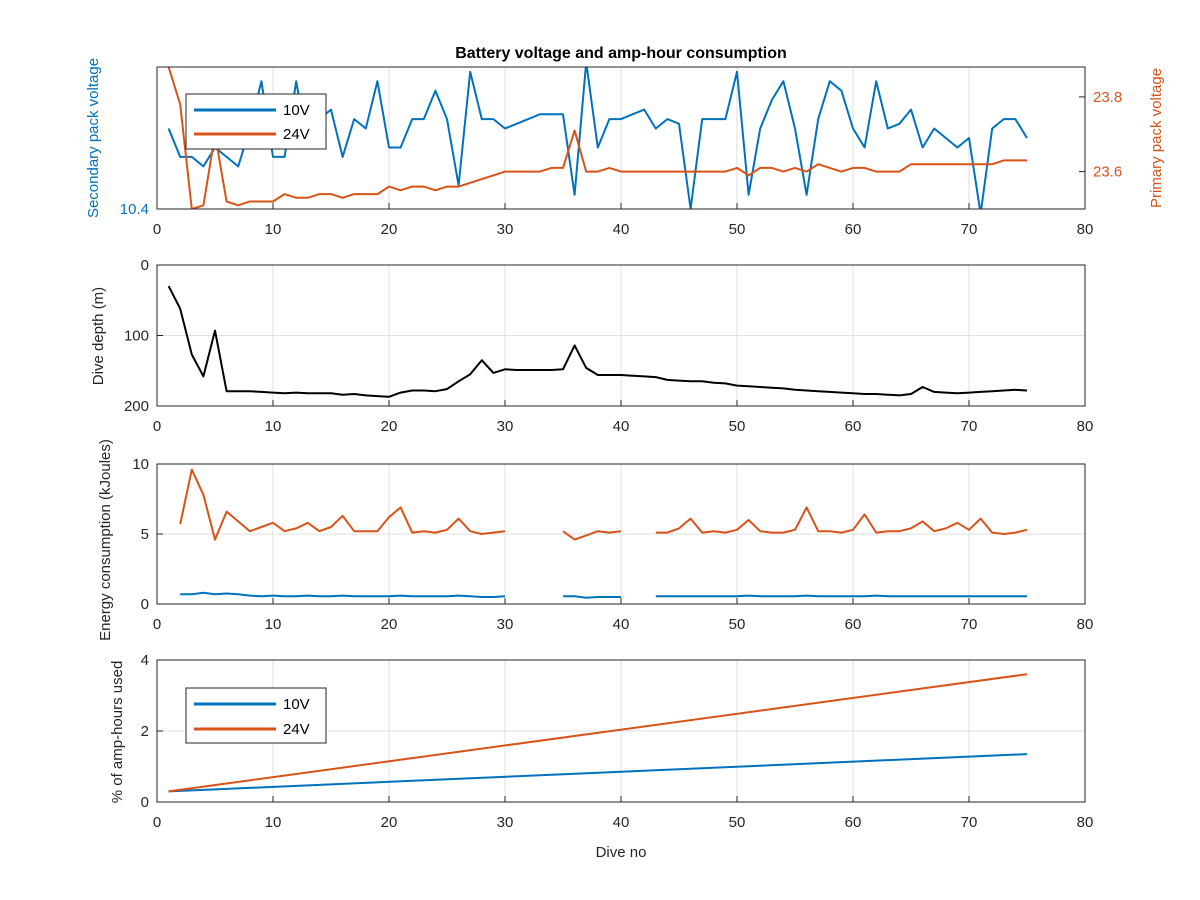 This screenshot has height=900, width=1200. Describe the element at coordinates (737, 822) in the screenshot. I see `amphours-xtick-label: 50` at that location.